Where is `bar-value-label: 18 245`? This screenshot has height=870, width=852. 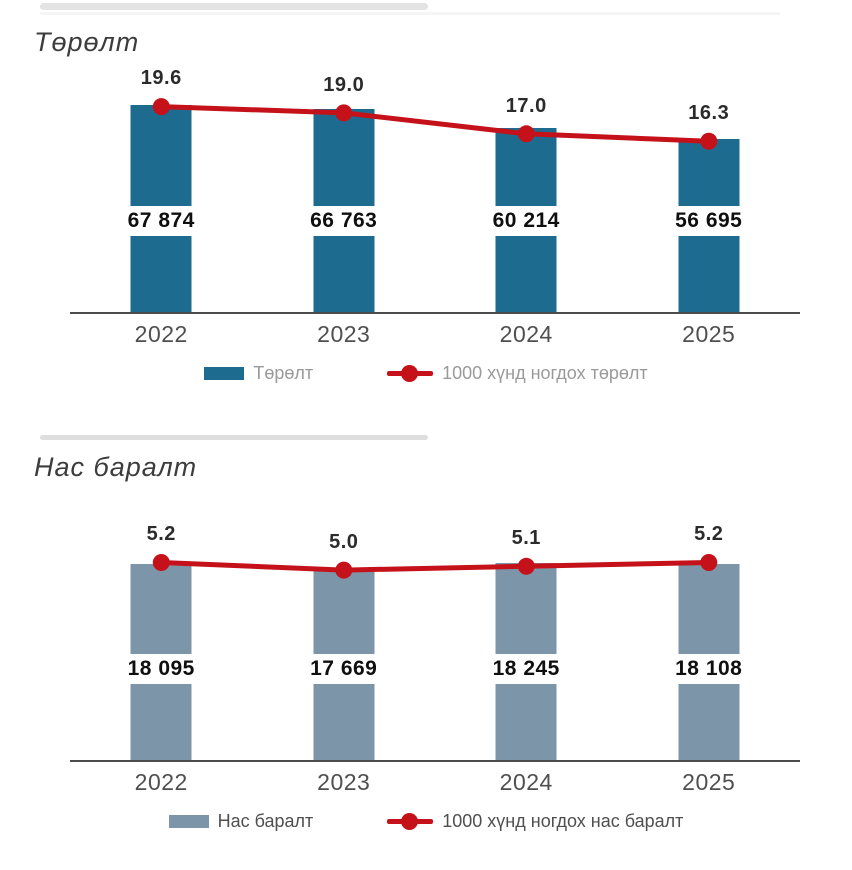 bar-value-label: 18 245 is located at coordinates (526, 668).